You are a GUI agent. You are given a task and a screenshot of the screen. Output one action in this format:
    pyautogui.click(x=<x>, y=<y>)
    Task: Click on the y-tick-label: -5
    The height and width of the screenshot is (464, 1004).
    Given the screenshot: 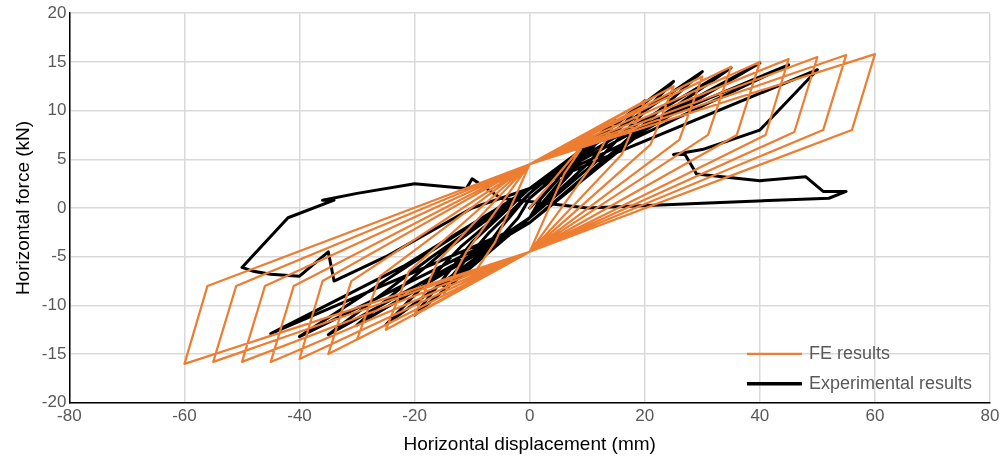 What is the action you would take?
    pyautogui.click(x=59, y=256)
    